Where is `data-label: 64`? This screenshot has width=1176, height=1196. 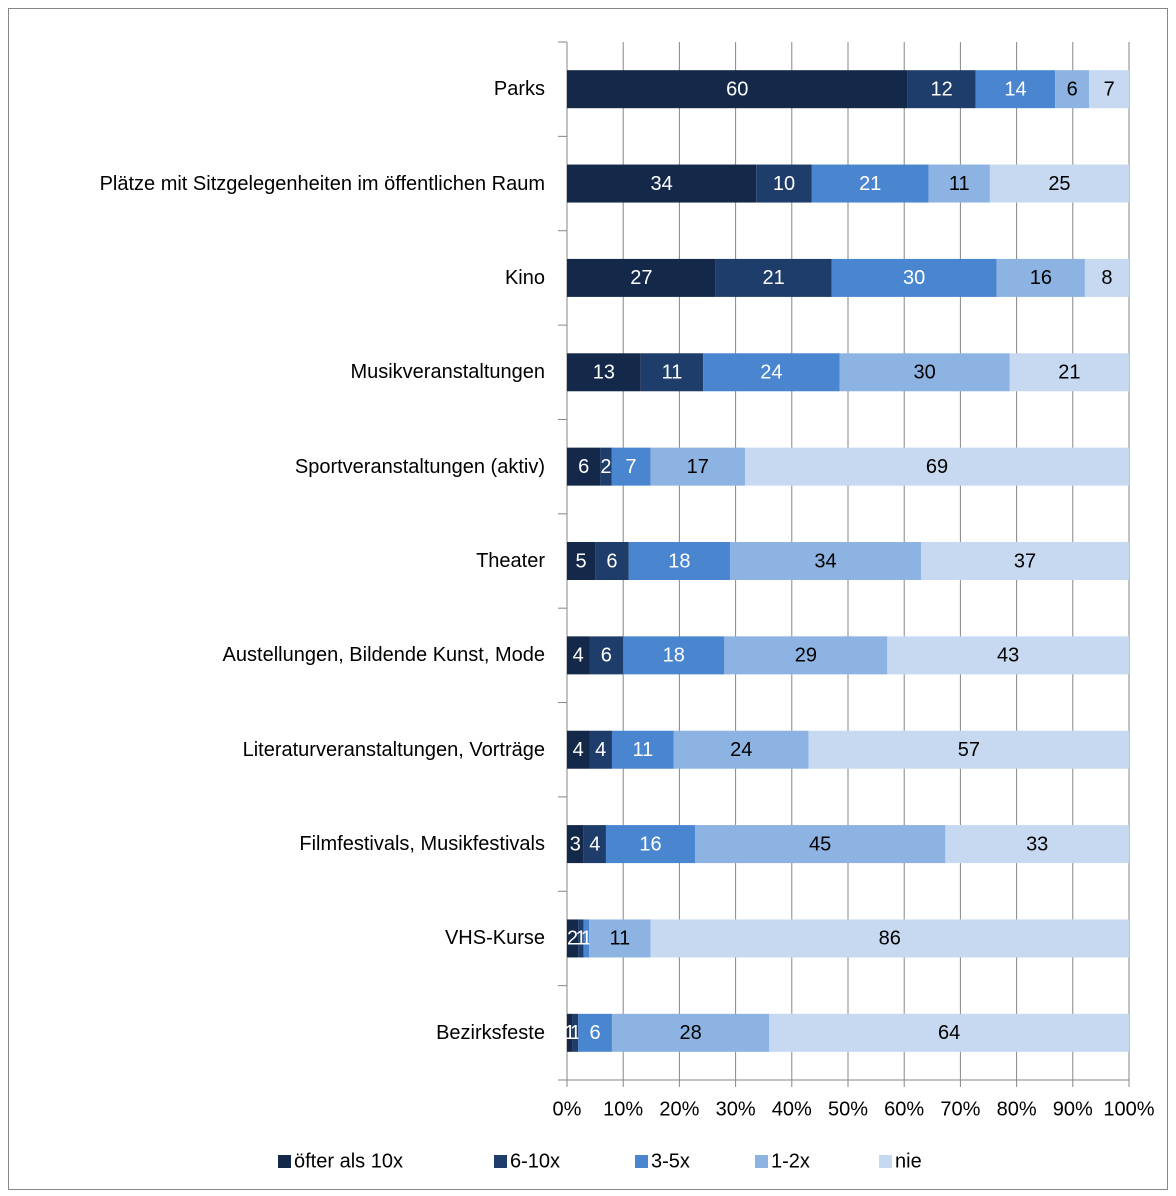 data-label: 64 is located at coordinates (949, 1033).